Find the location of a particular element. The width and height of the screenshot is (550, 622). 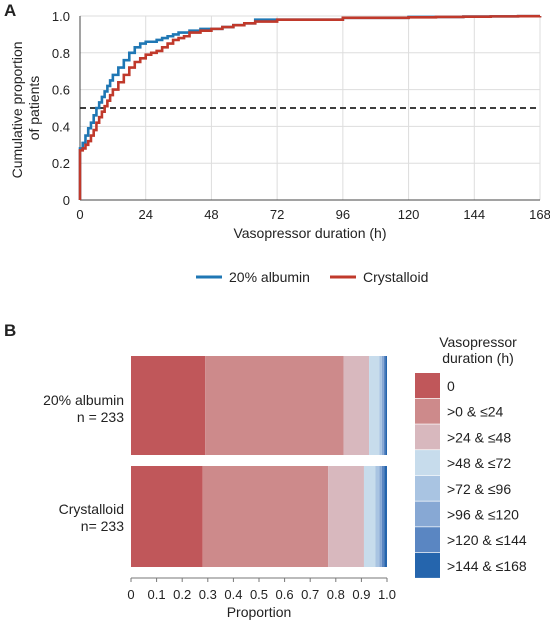

y-tick-label: 0.8 is located at coordinates (61, 53).